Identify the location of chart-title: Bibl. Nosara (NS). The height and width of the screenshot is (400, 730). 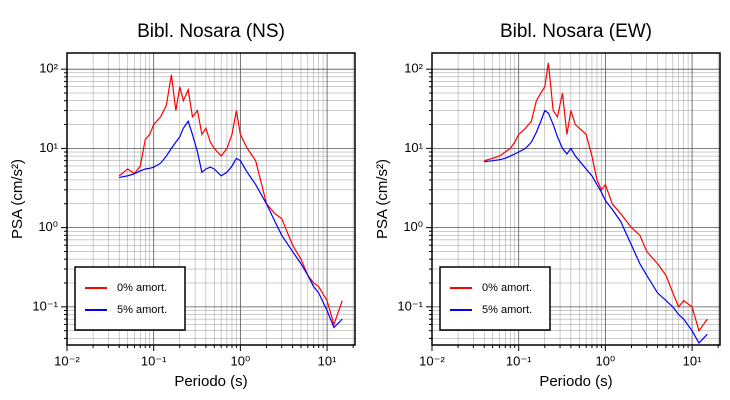
(211, 31).